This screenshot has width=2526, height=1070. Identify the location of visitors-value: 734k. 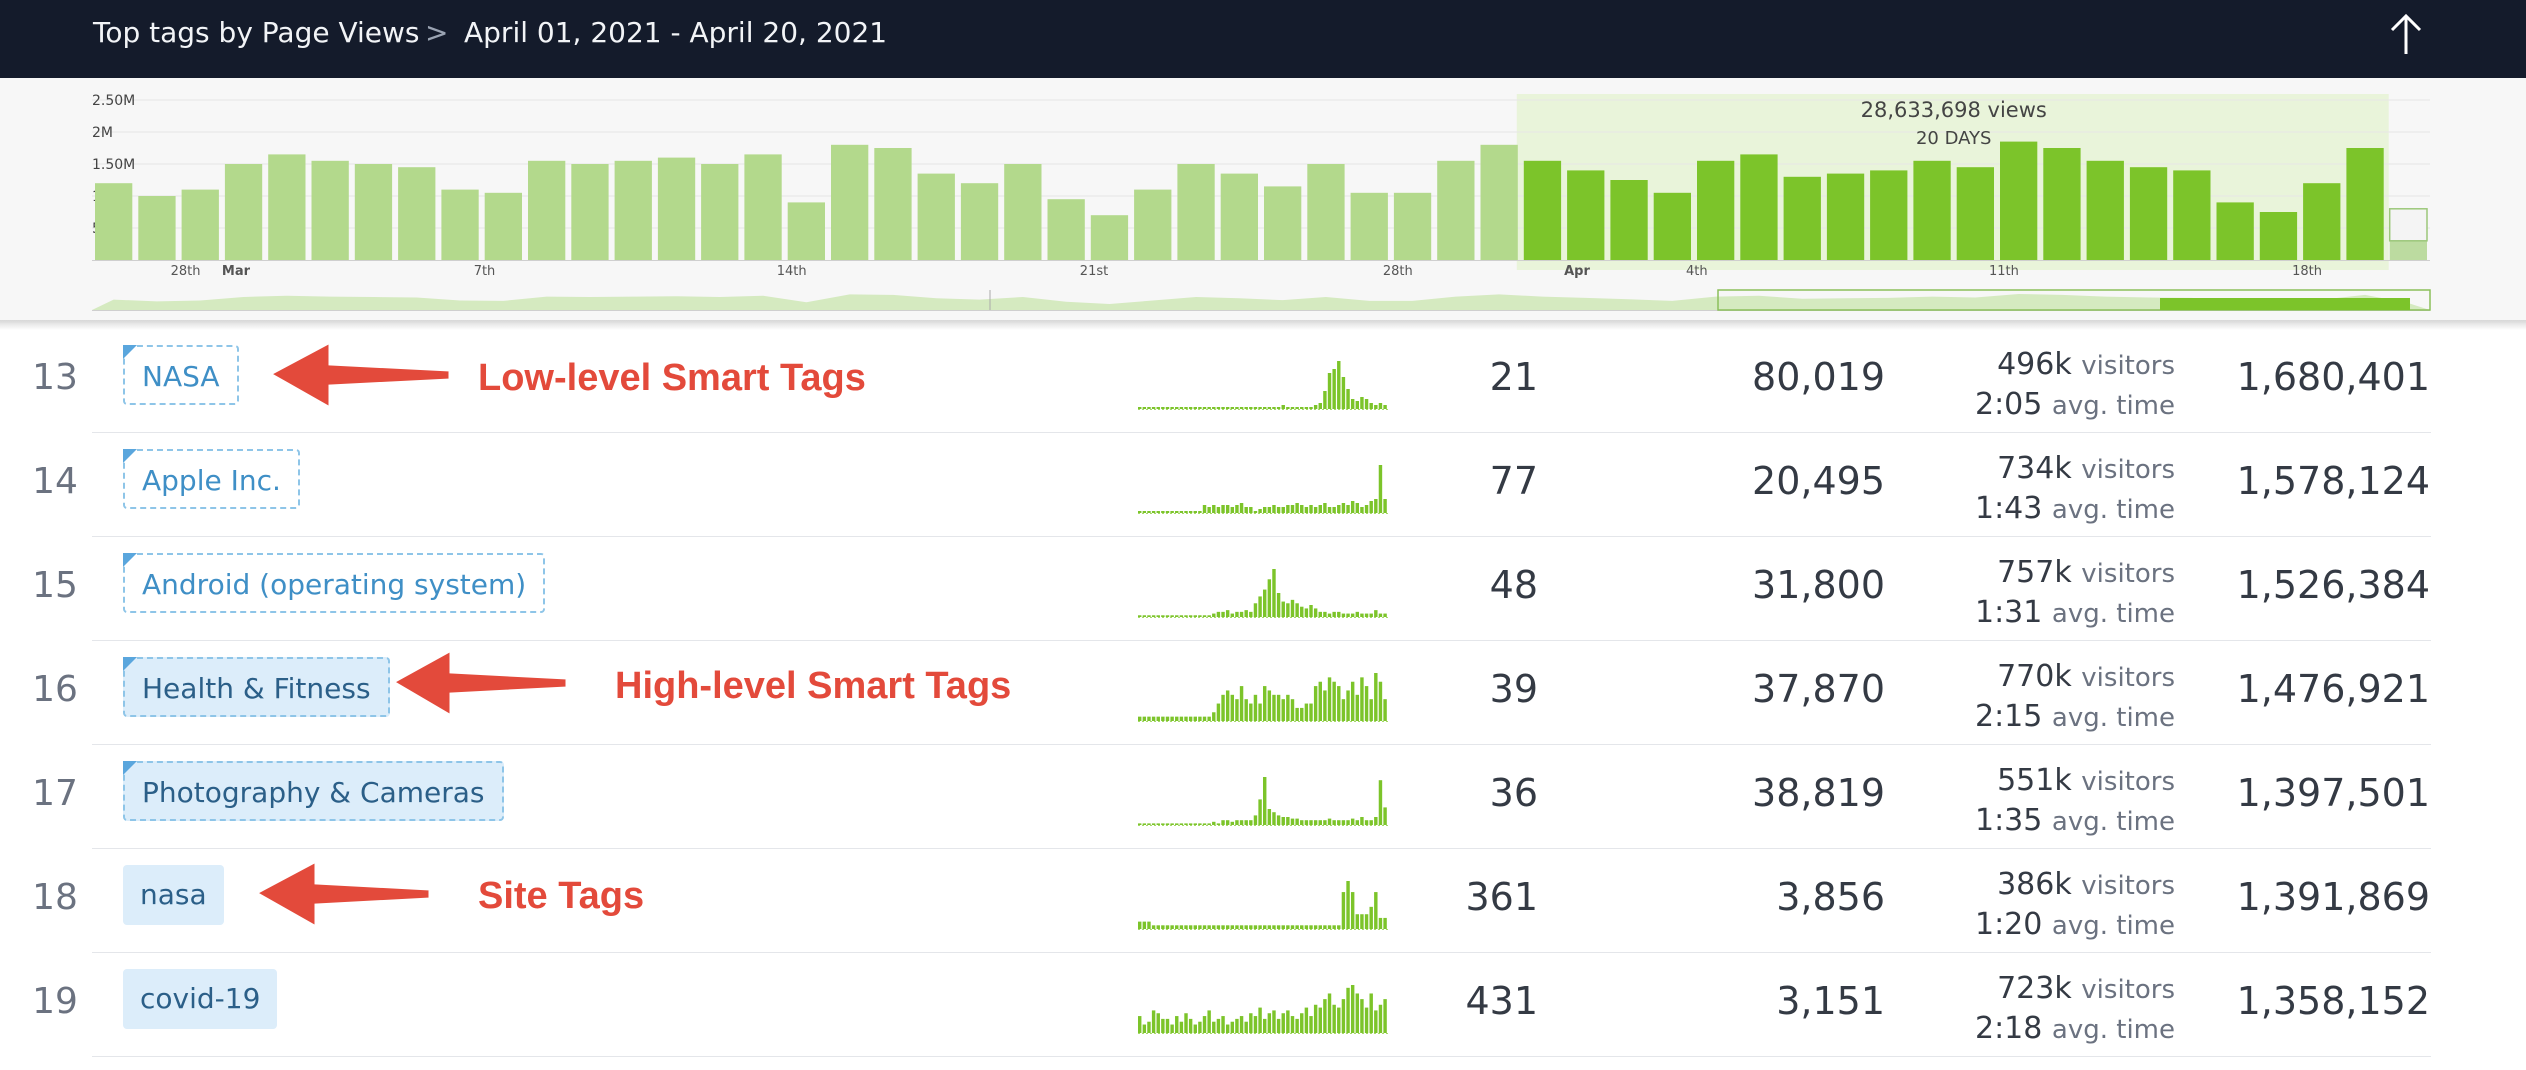
(2034, 468).